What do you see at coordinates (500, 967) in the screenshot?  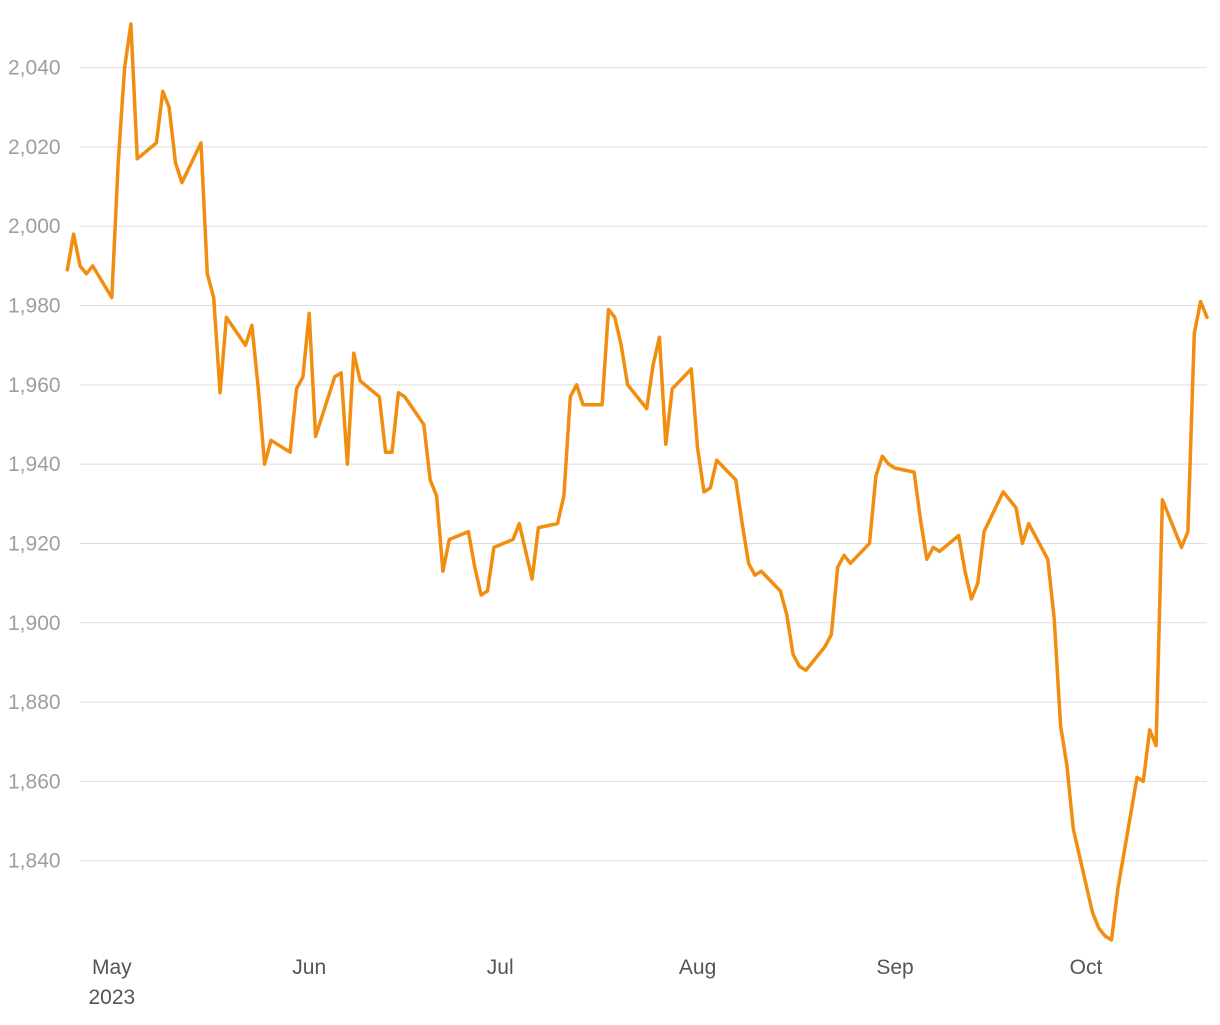 I see `x-tick-label: Jul` at bounding box center [500, 967].